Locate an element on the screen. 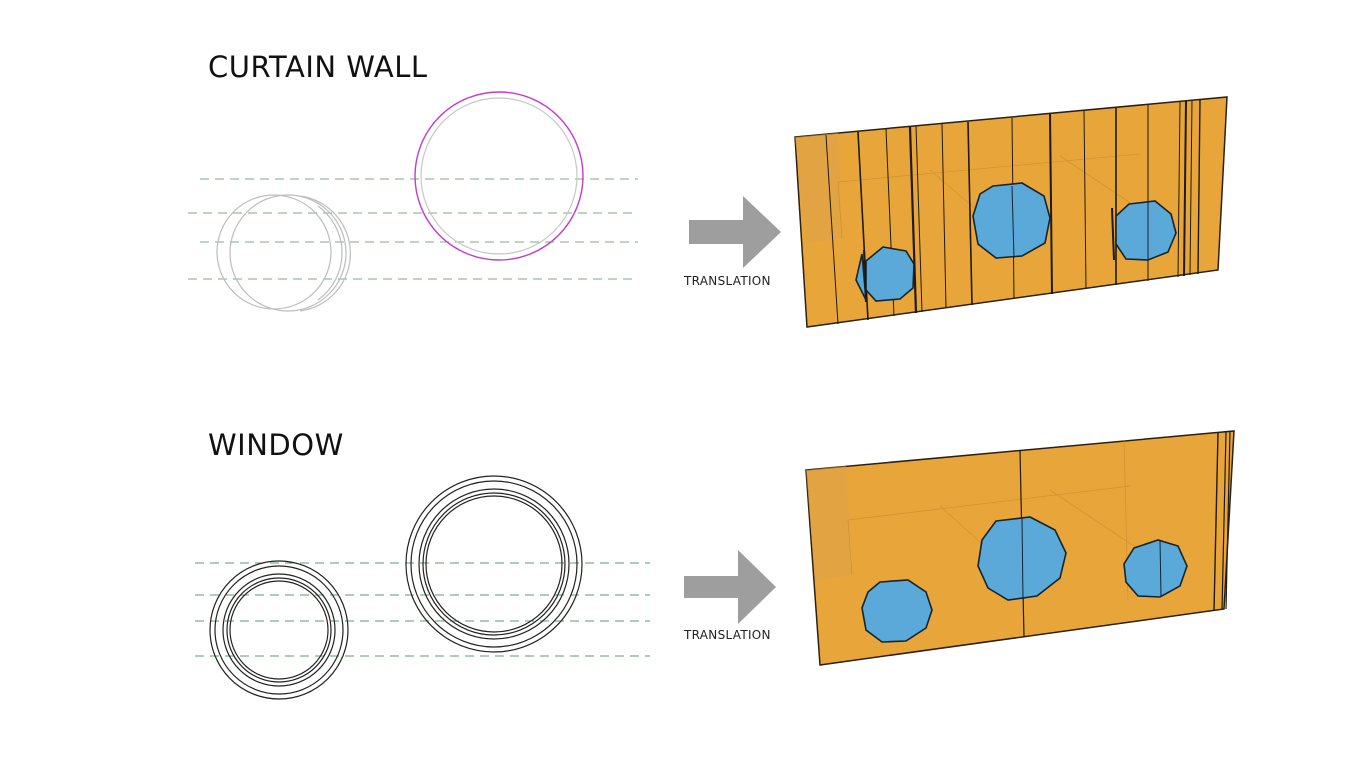  large-circle-opening is located at coordinates (499, 176).